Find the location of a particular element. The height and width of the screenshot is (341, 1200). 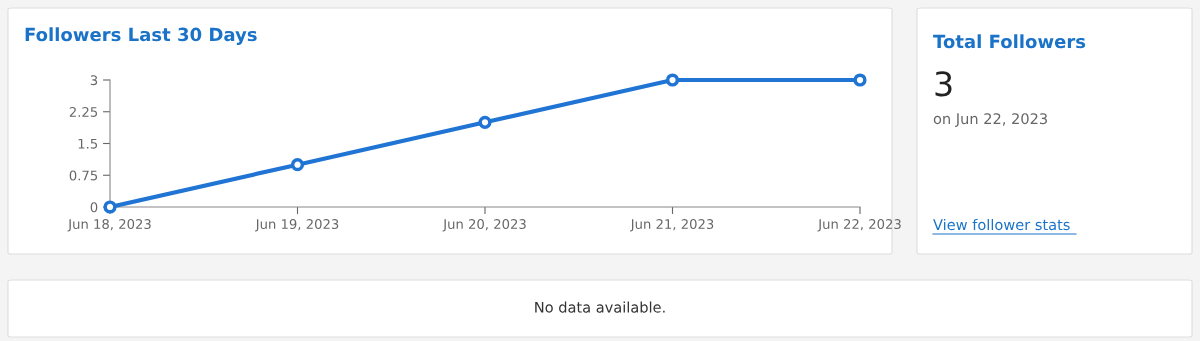

y-tick-label: 0 is located at coordinates (94, 207).